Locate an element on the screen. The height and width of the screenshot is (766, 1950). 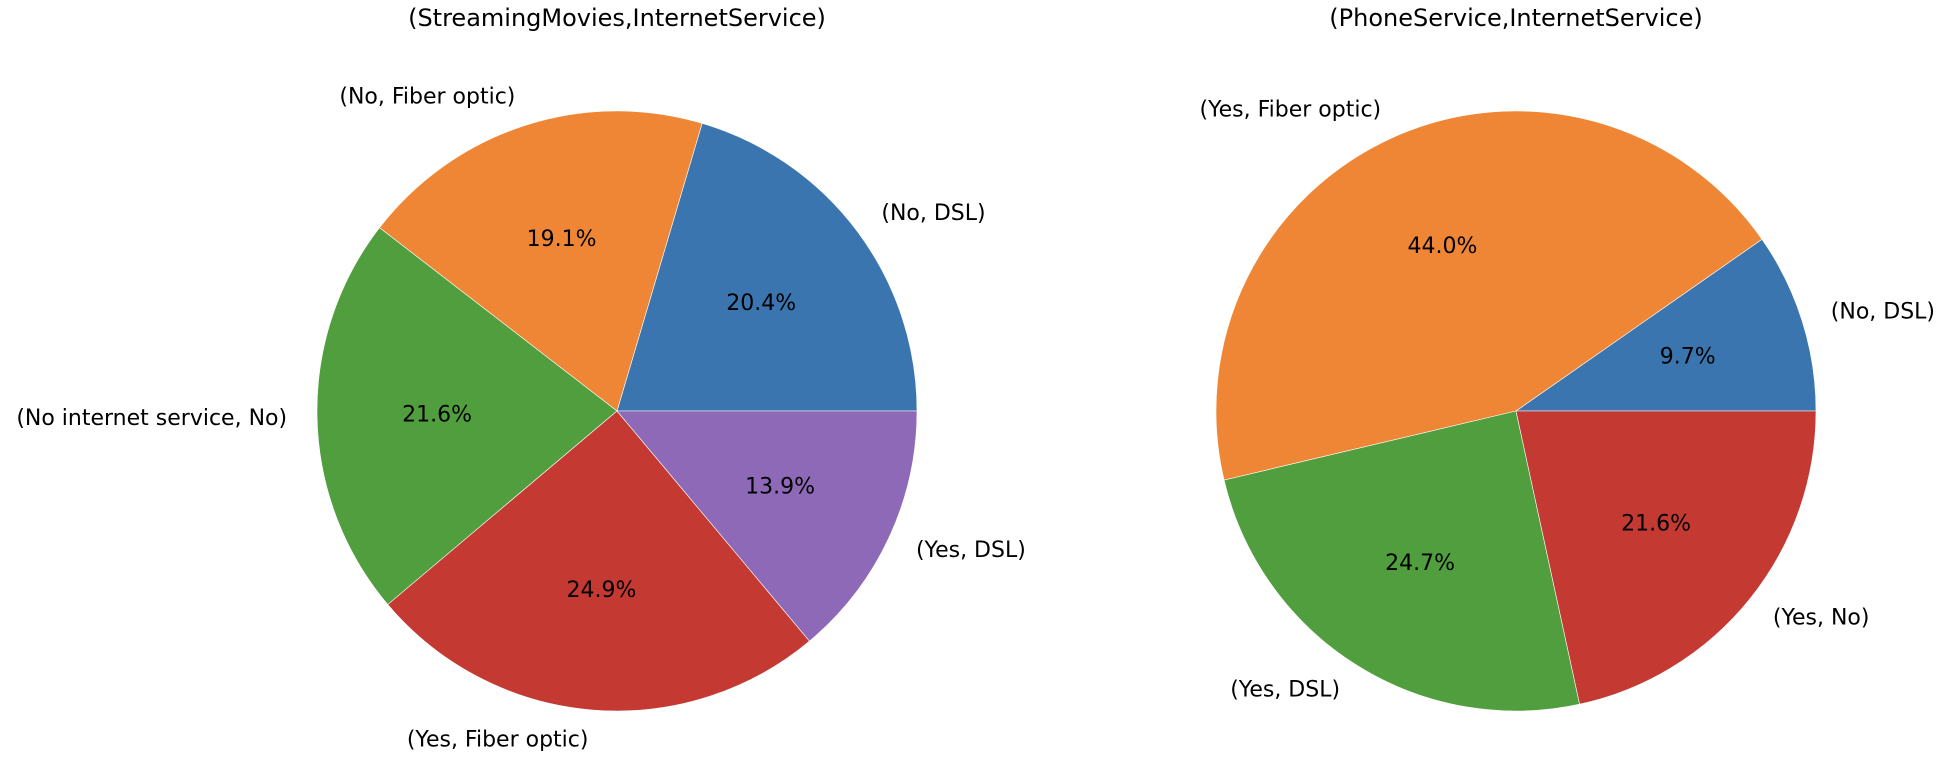
slice-percent-label: 24.9% is located at coordinates (602, 590).